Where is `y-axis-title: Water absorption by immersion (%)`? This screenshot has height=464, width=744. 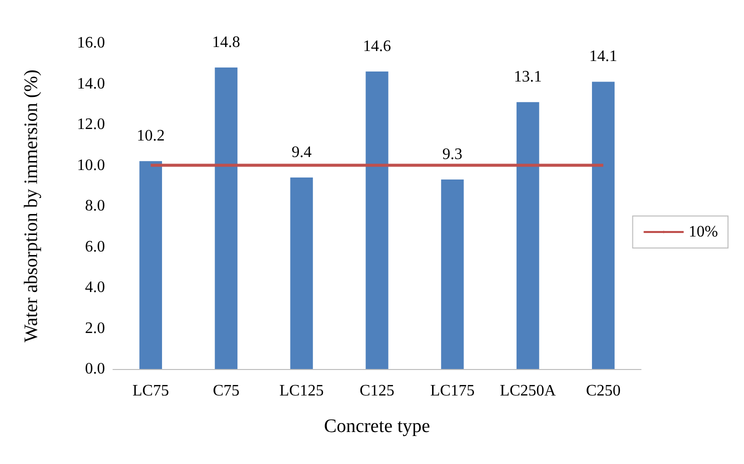 y-axis-title: Water absorption by immersion (%) is located at coordinates (31, 206).